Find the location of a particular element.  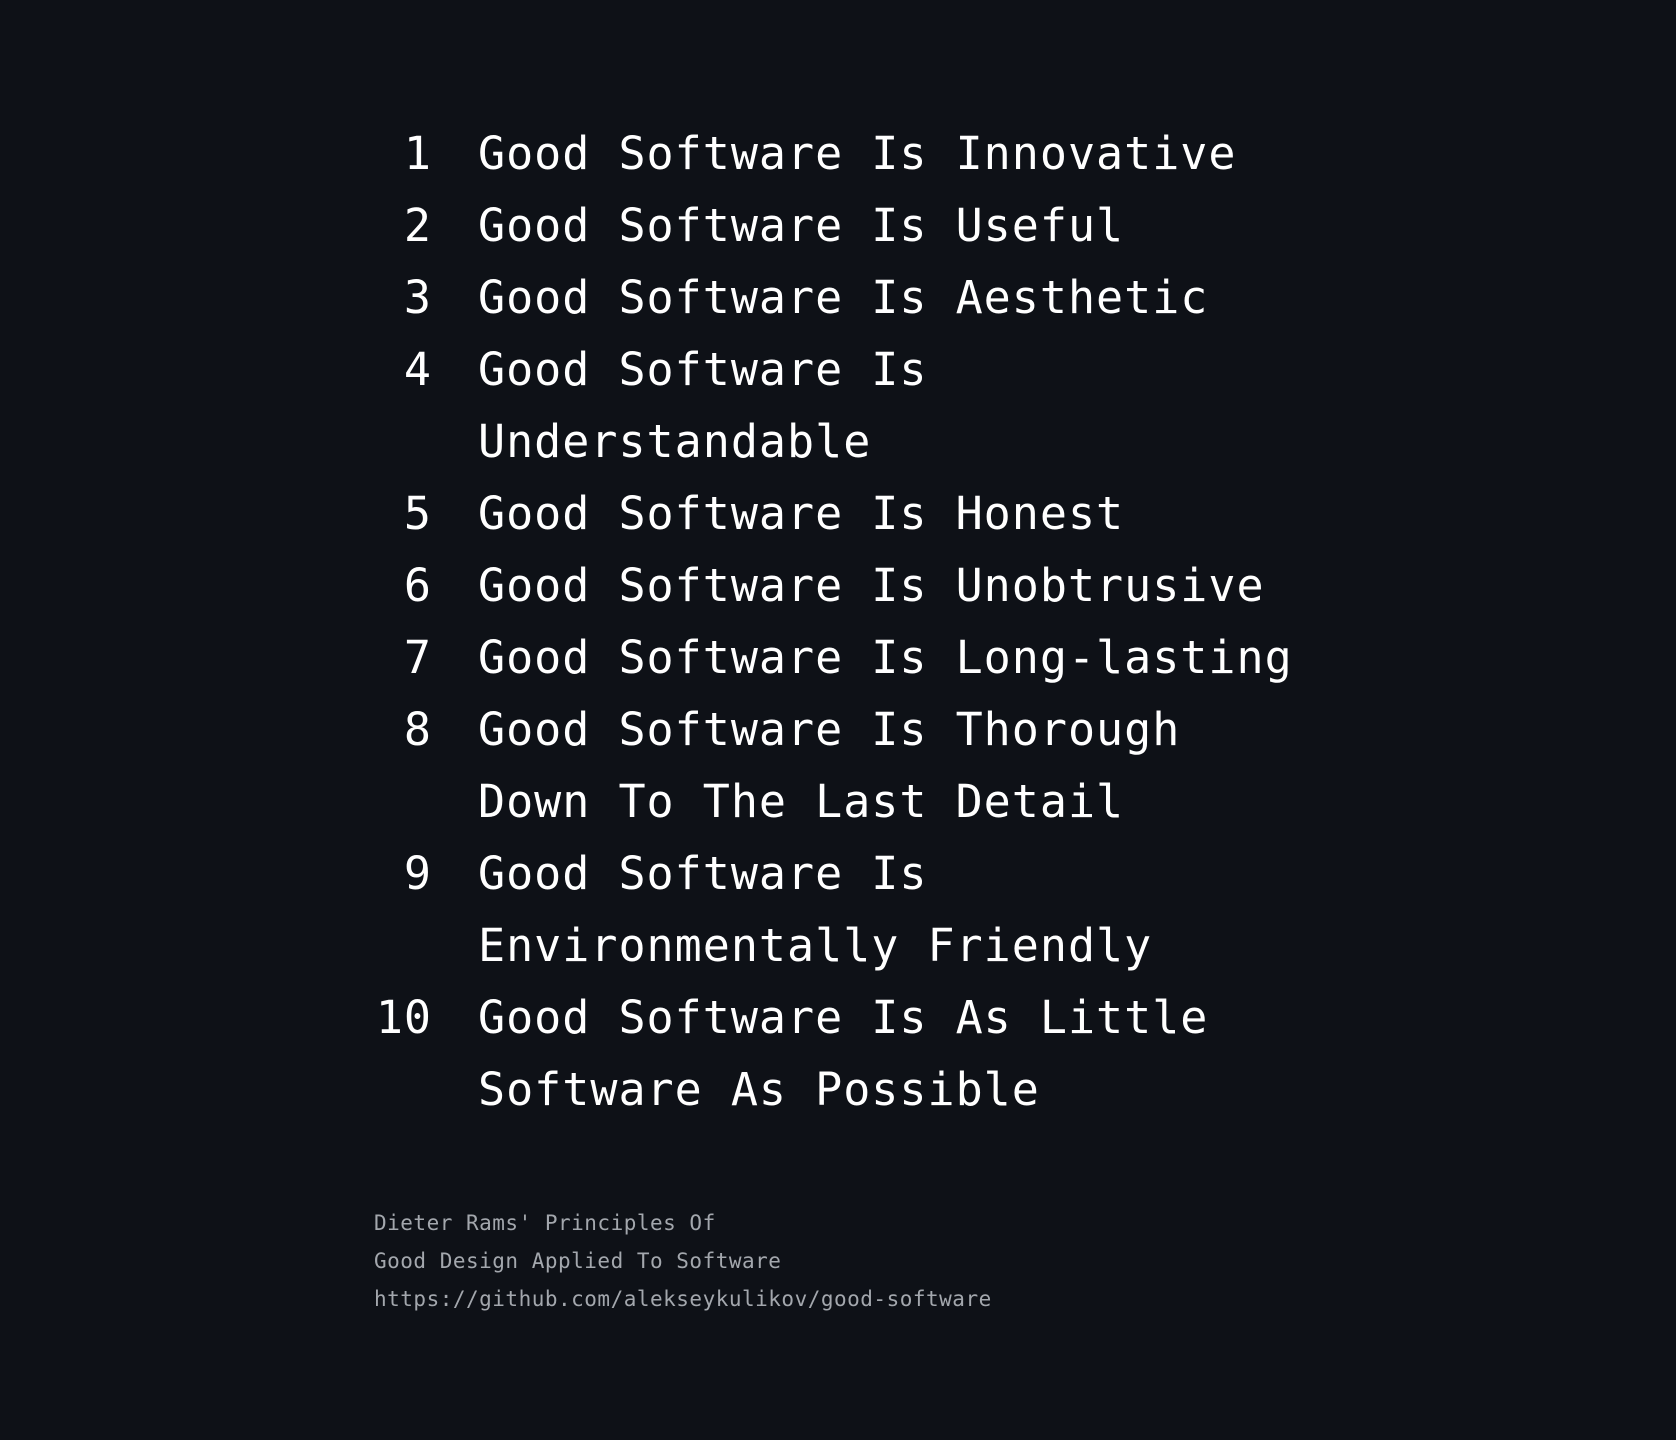

item-text: Good Software Is Long-lasting is located at coordinates (885, 657).